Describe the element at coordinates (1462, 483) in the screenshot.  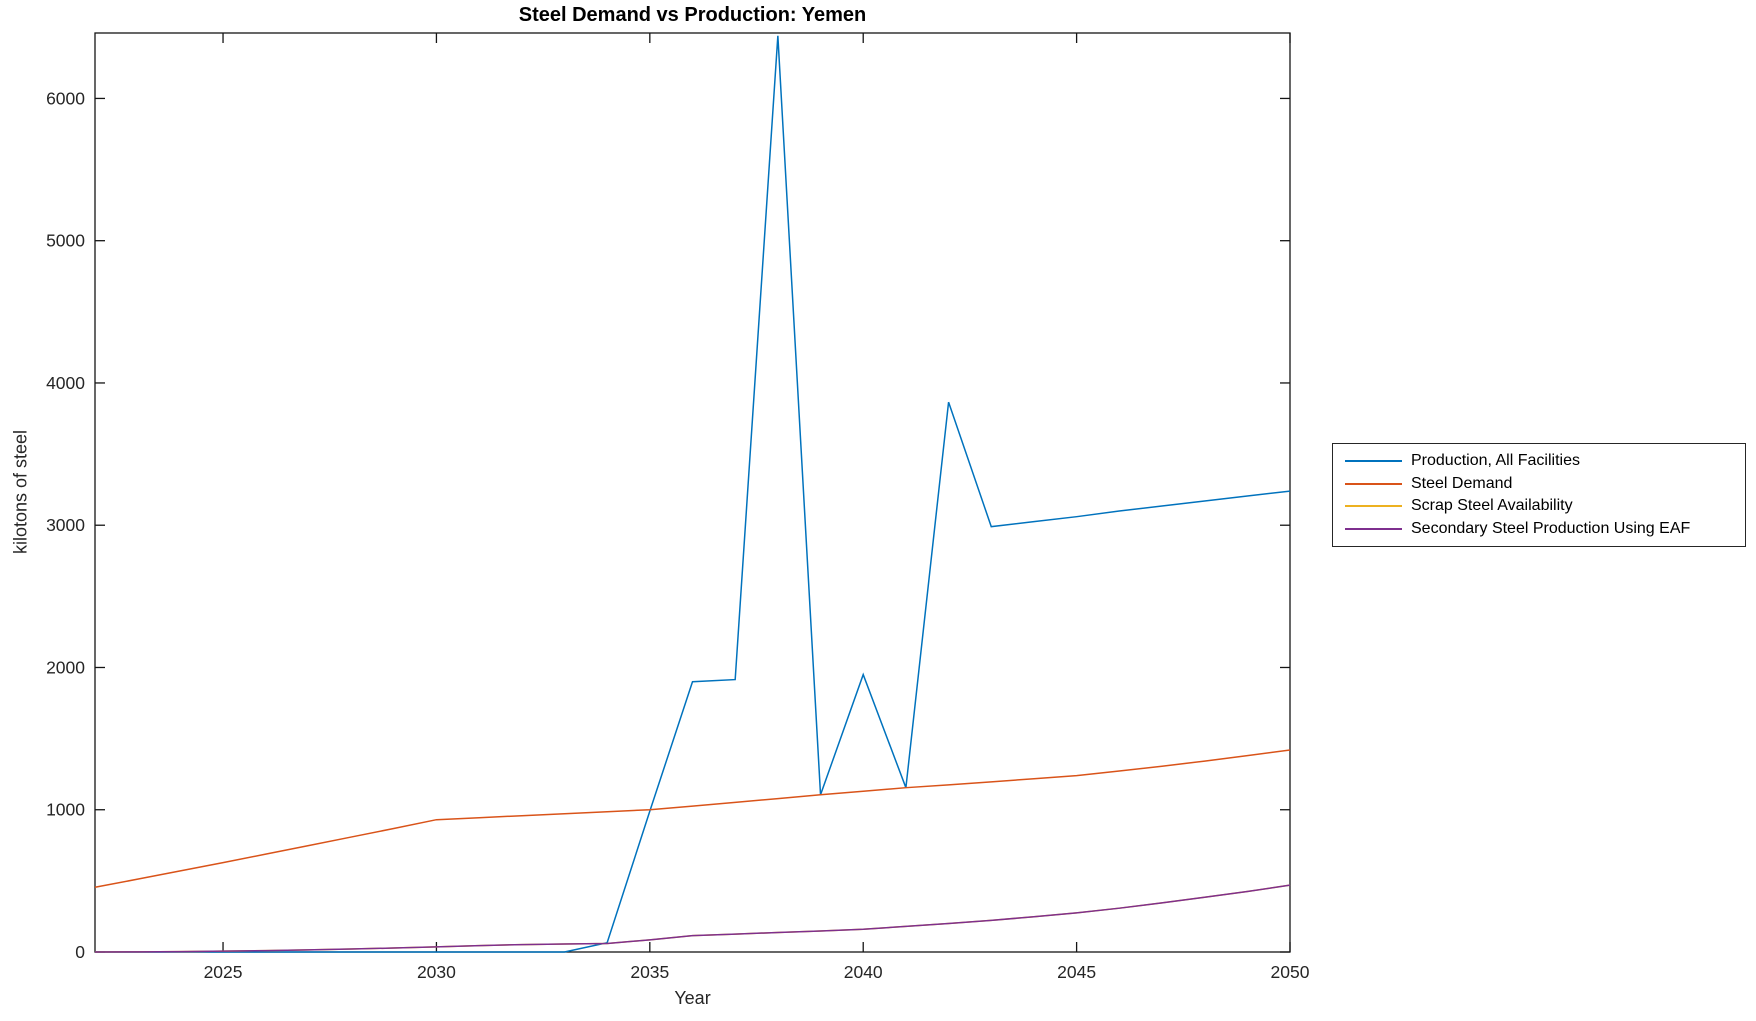
I see `legend-item-label: Steel Demand` at that location.